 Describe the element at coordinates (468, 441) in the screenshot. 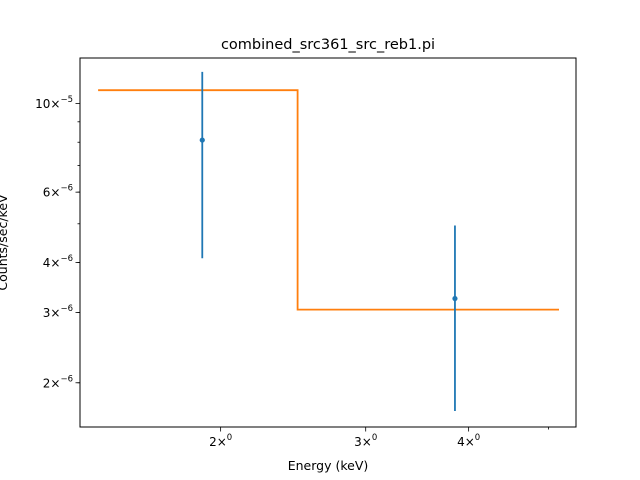

I see `x-tick-label: 4×0` at that location.